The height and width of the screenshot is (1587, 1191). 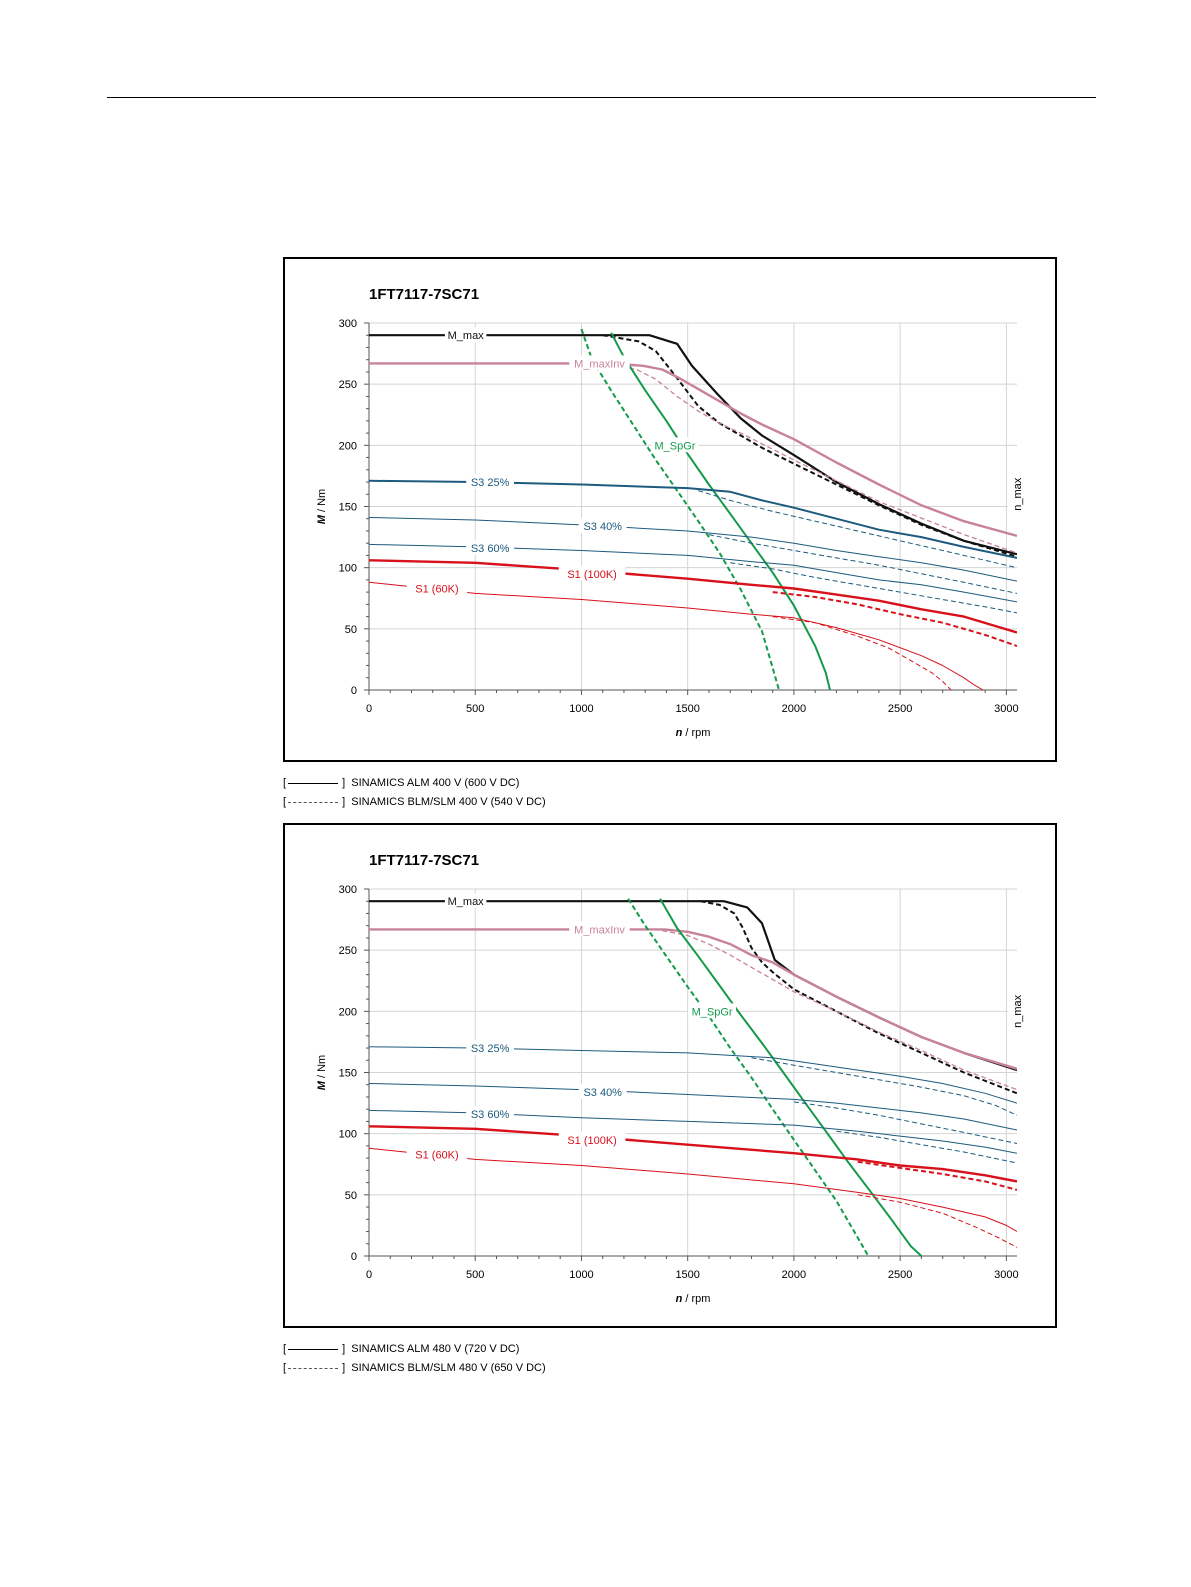 I want to click on legend-row-solid: [] SINAMICS ALM 400 V (600 V DC), so click(x=414, y=783).